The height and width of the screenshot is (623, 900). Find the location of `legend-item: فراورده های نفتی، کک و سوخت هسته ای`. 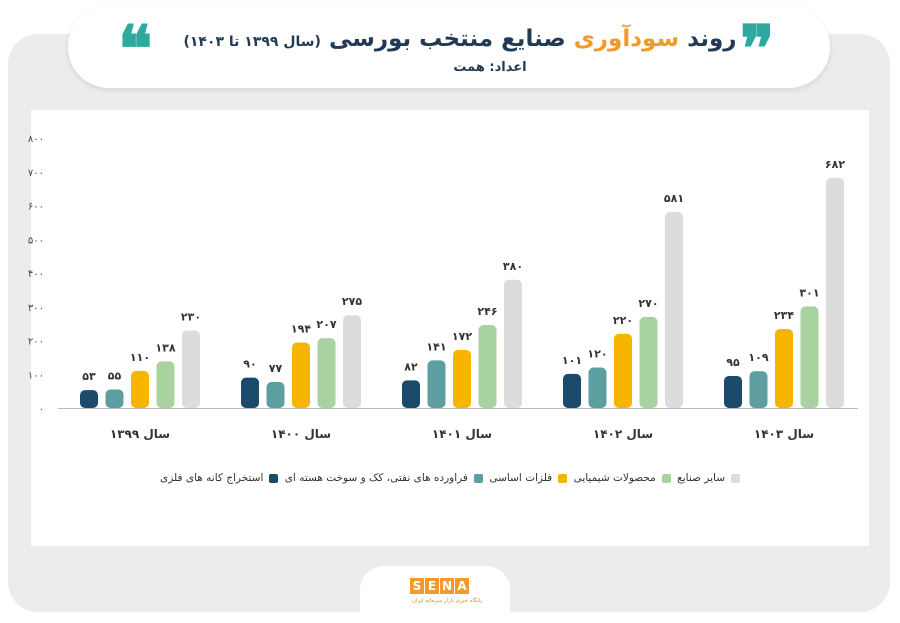

legend-item: فراورده های نفتی، کک و سوخت هسته ای is located at coordinates (384, 478).